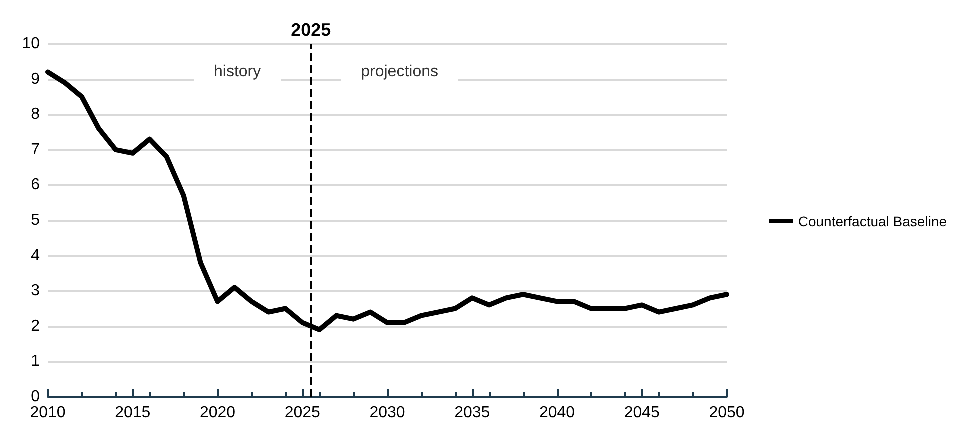 This screenshot has width=960, height=443. I want to click on y-tick-label: 6, so click(35, 185).